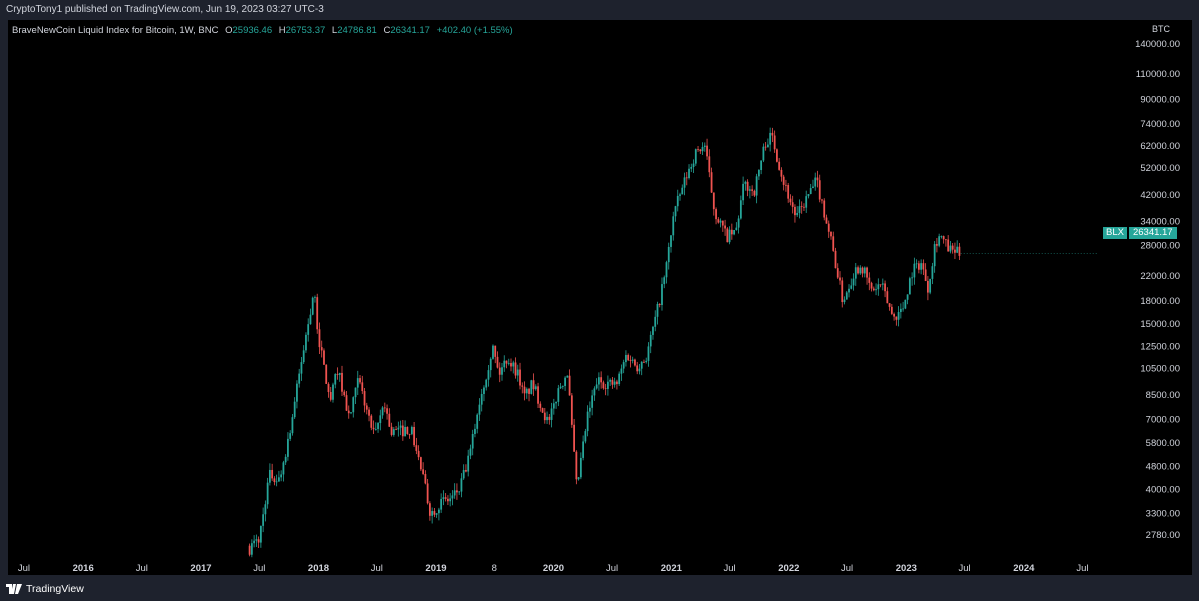 The height and width of the screenshot is (601, 1199). I want to click on y-tick-label: 8500.00, so click(1163, 395).